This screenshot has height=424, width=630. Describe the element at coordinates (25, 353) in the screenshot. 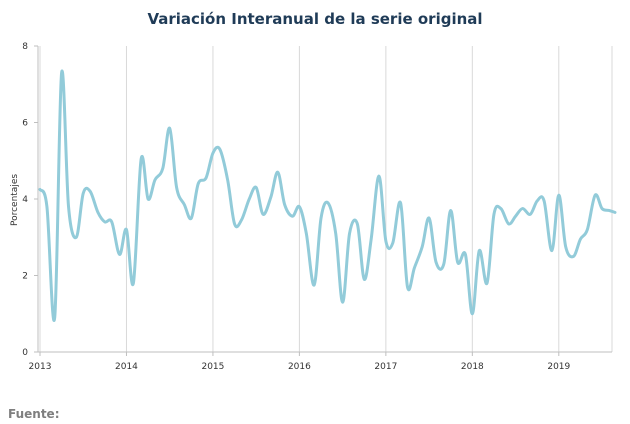

I see `y-tick-label: 0` at that location.